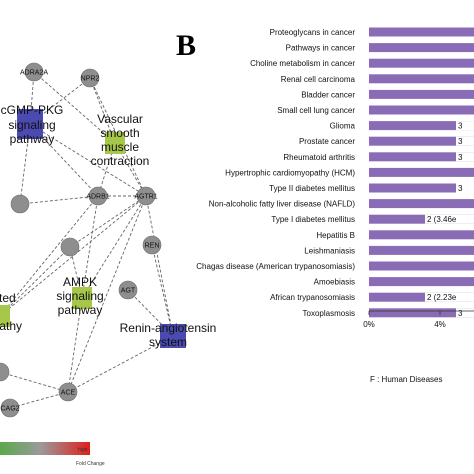  What do you see at coordinates (52, 454) in the screenshot?
I see `fold-change-legend: high Fold Change` at bounding box center [52, 454].